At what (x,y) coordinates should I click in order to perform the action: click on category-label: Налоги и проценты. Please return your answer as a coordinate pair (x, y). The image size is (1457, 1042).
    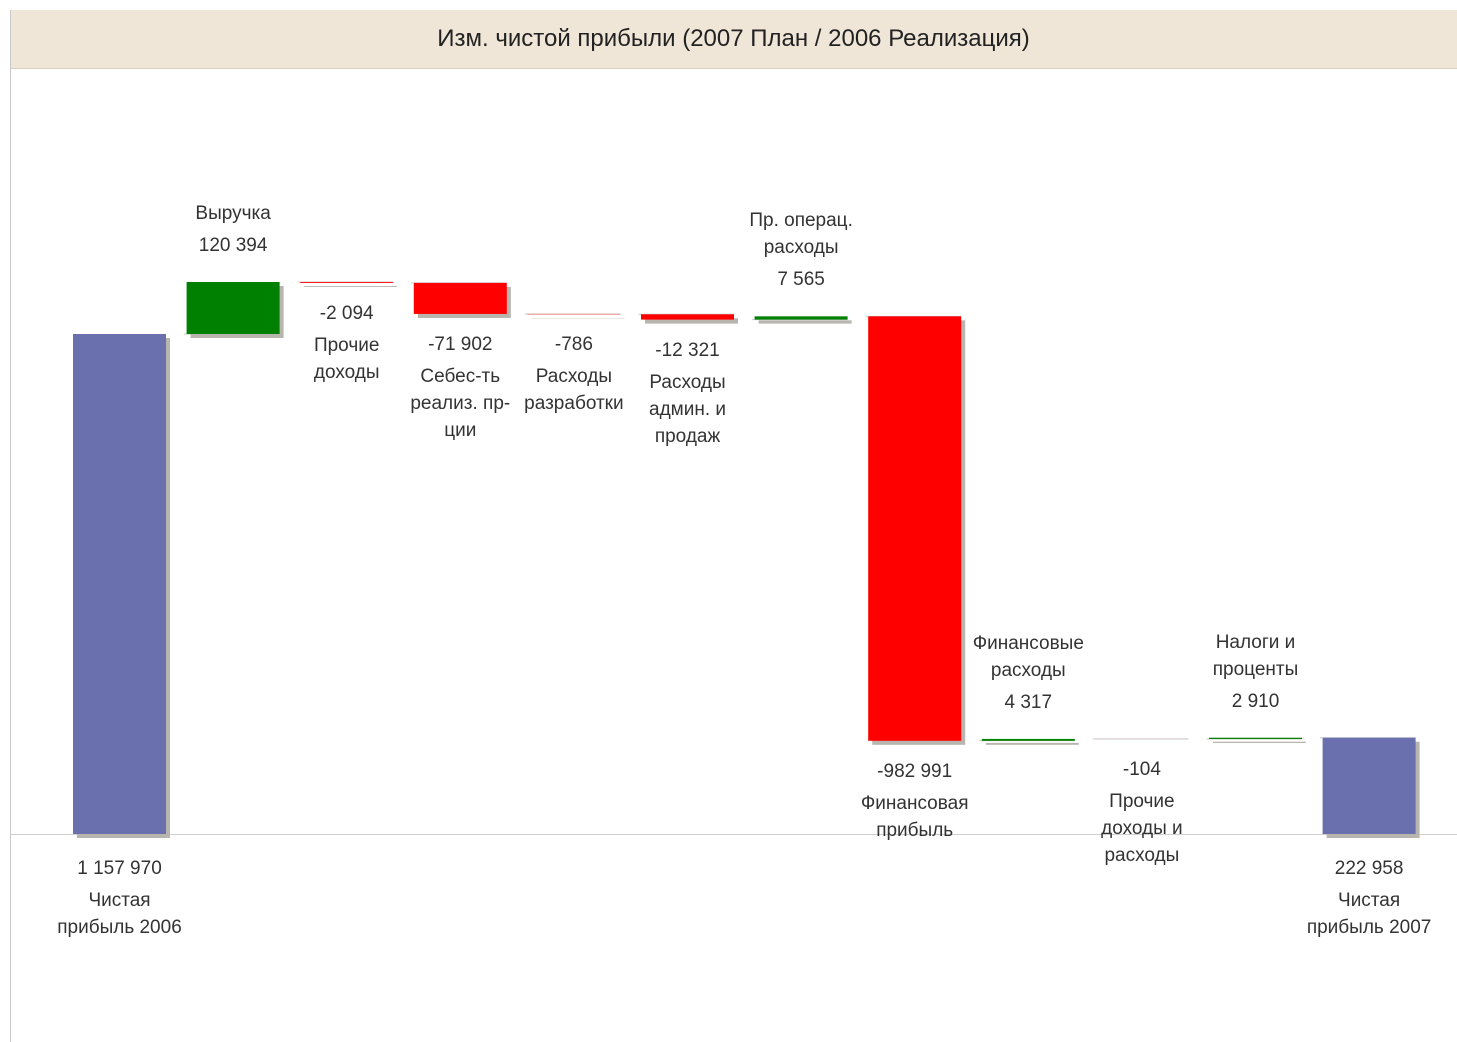
    Looking at the image, I should click on (1255, 655).